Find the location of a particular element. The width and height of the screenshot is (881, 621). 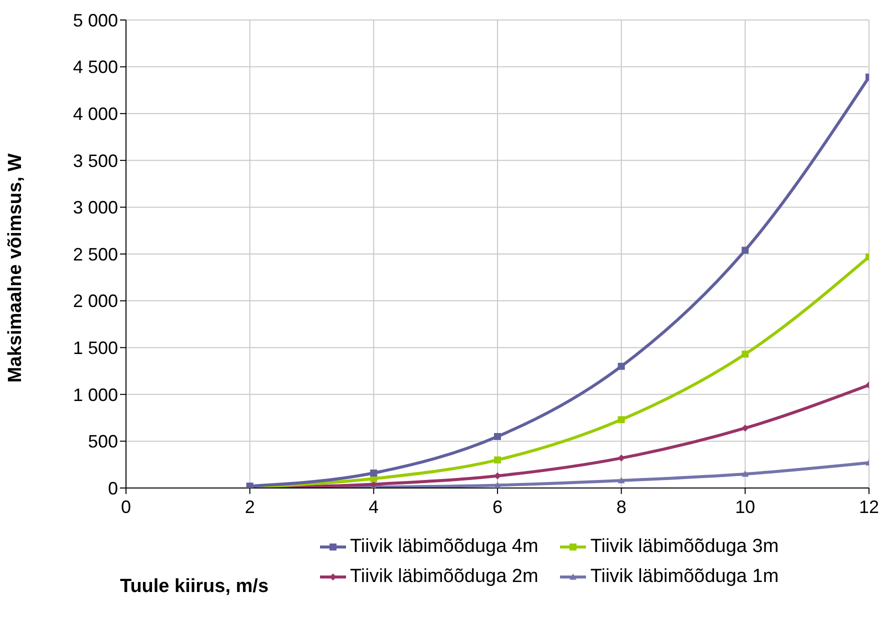

x-tick-label: 6 is located at coordinates (497, 506).